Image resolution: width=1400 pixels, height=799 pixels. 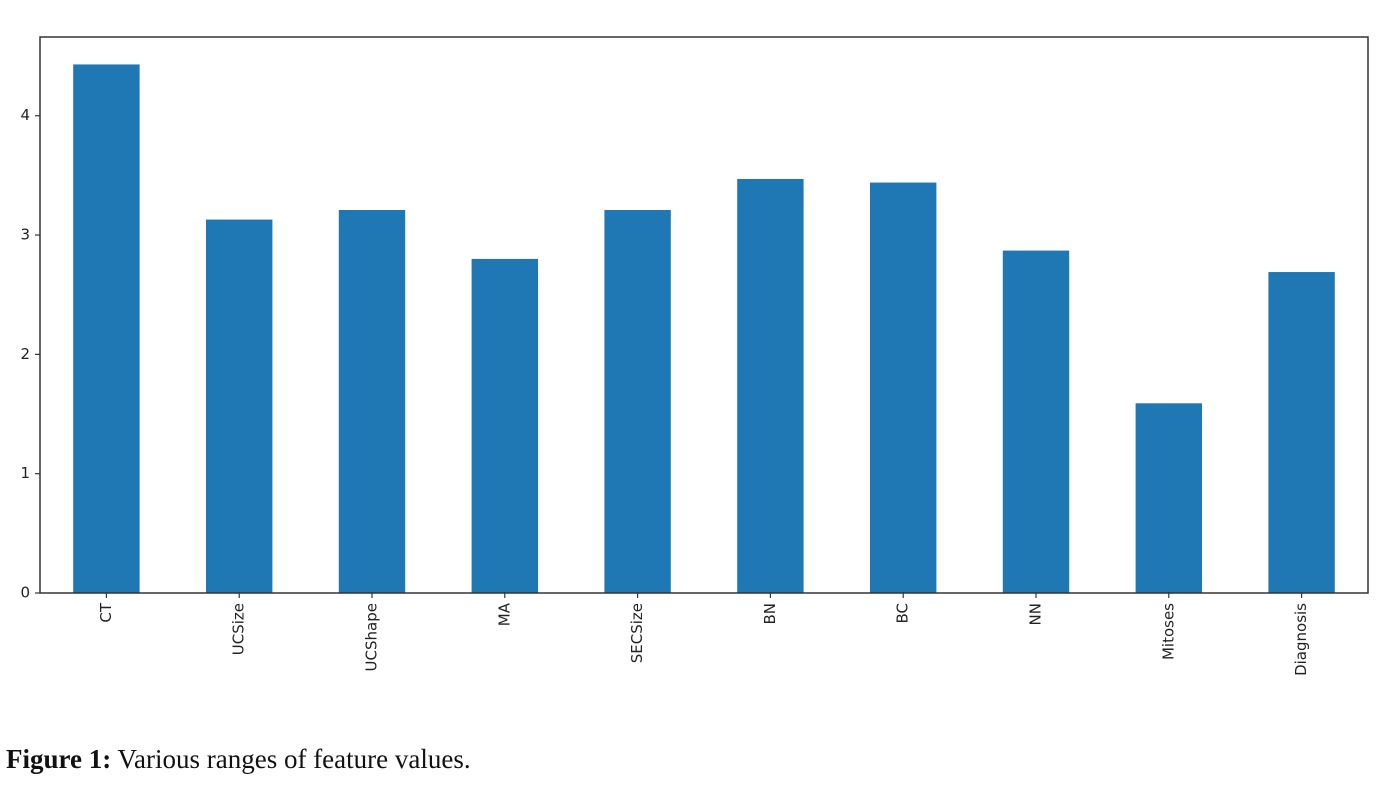 I want to click on y-axis: 0 1 2 3 4, so click(x=30, y=354).